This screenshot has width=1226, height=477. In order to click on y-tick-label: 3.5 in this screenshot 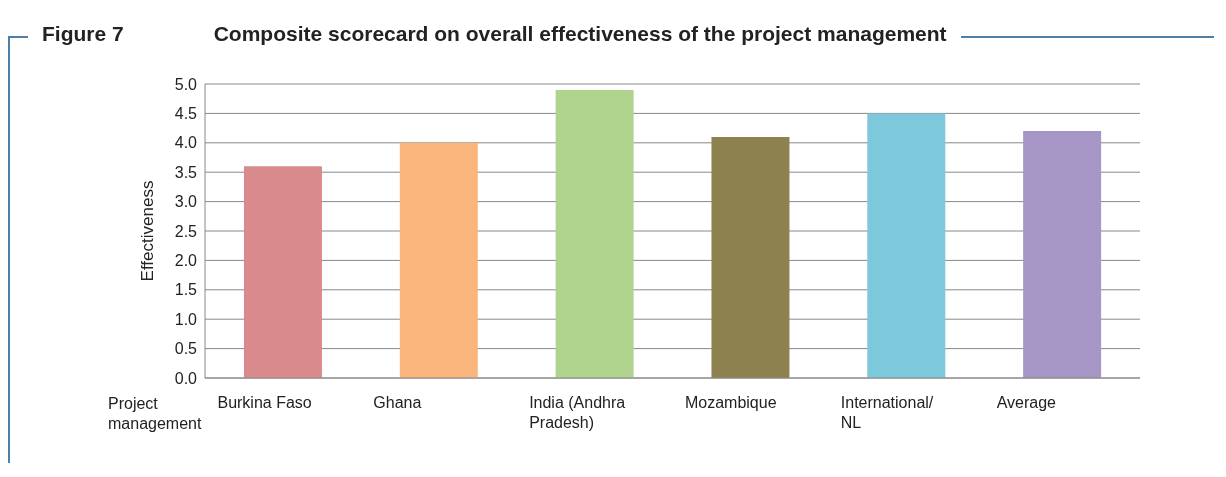, I will do `click(186, 172)`.